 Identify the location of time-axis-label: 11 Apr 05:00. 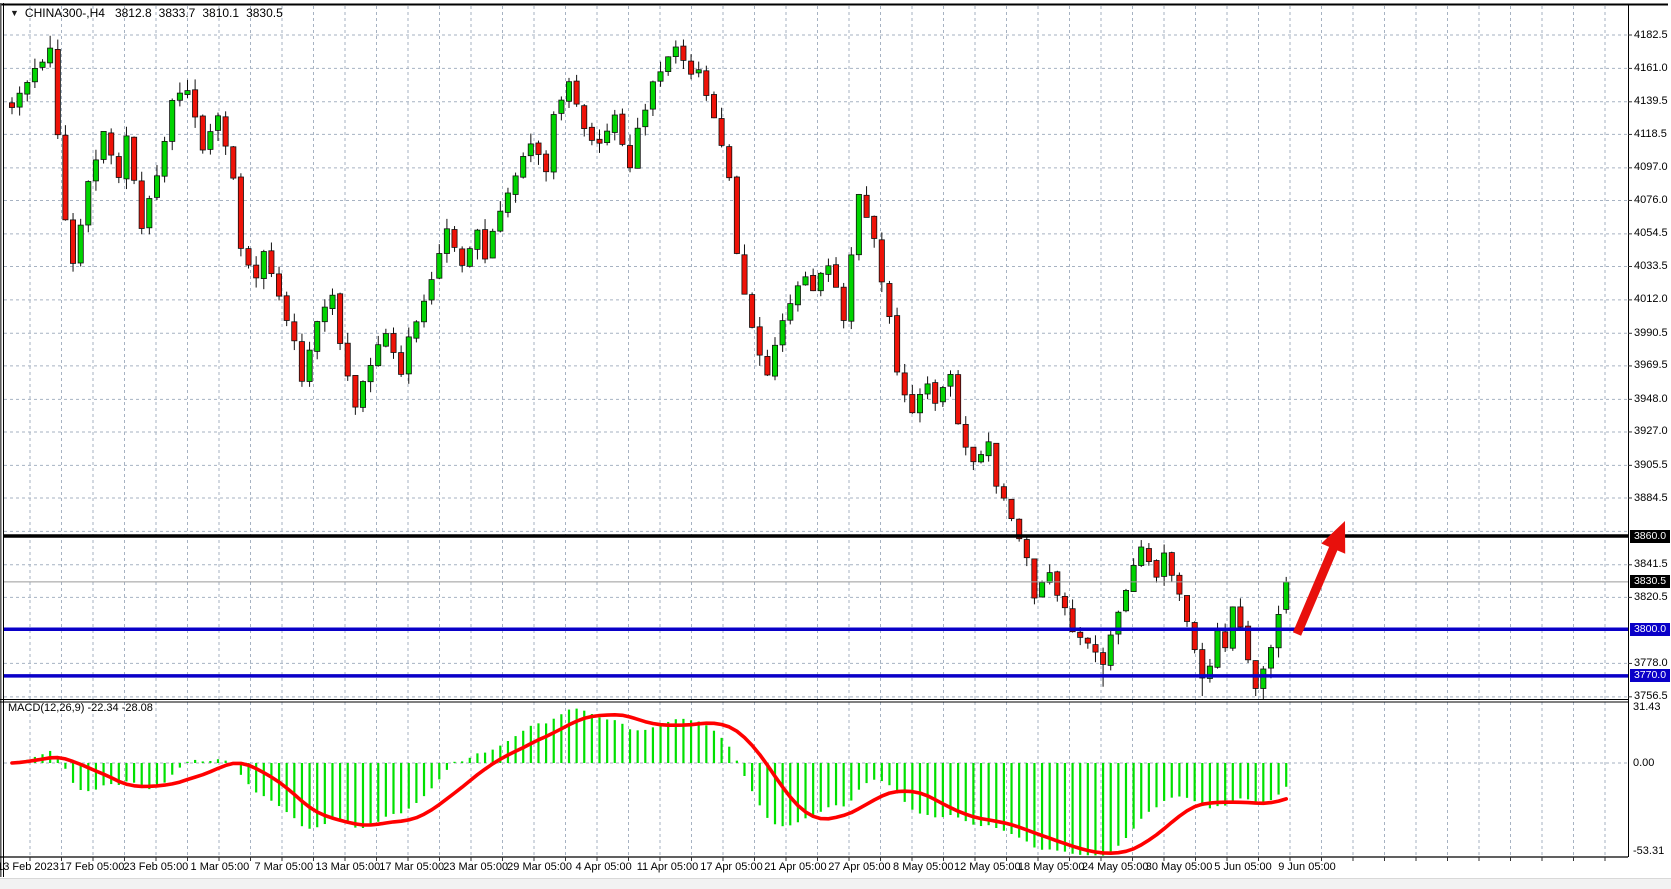
(667, 867).